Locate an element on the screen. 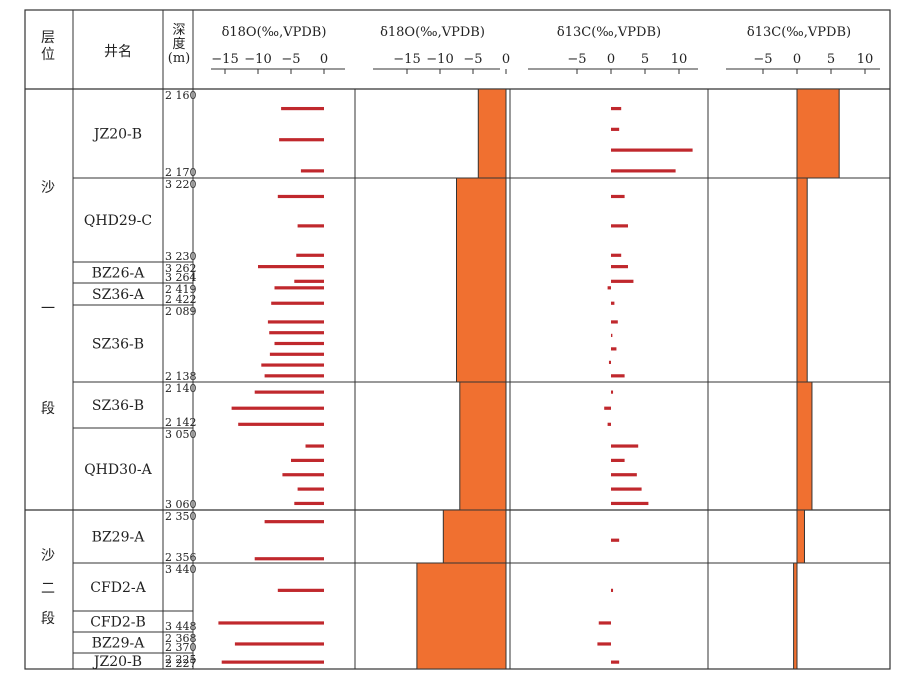  depth-top: 3 050 is located at coordinates (181, 434).